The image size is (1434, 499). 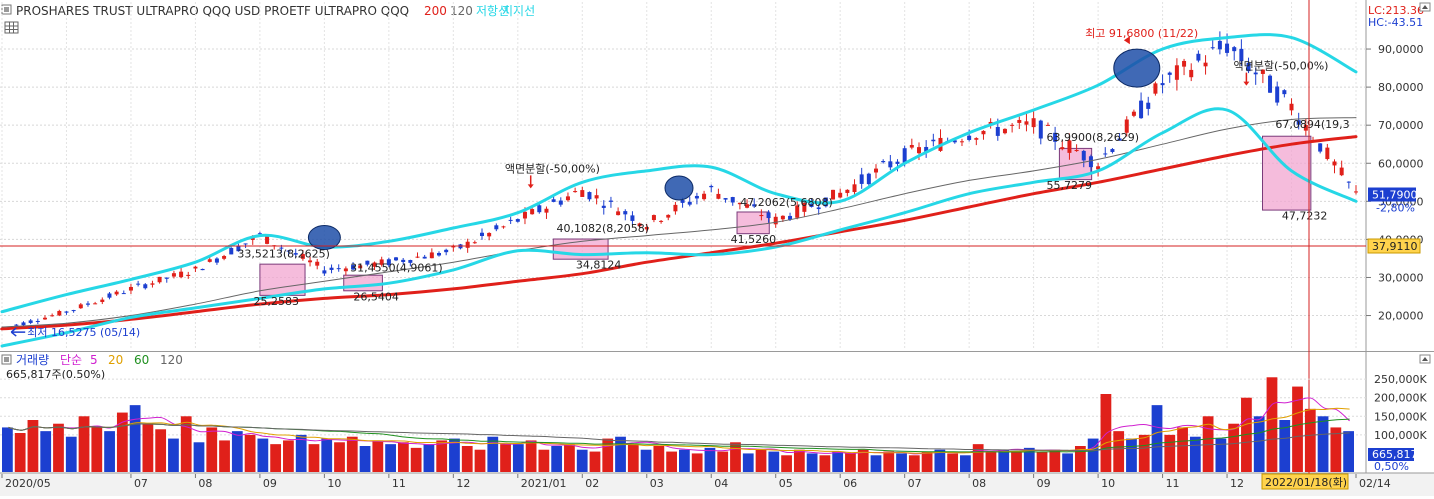 What do you see at coordinates (1392, 194) in the screenshot?
I see `last-price-tag` at bounding box center [1392, 194].